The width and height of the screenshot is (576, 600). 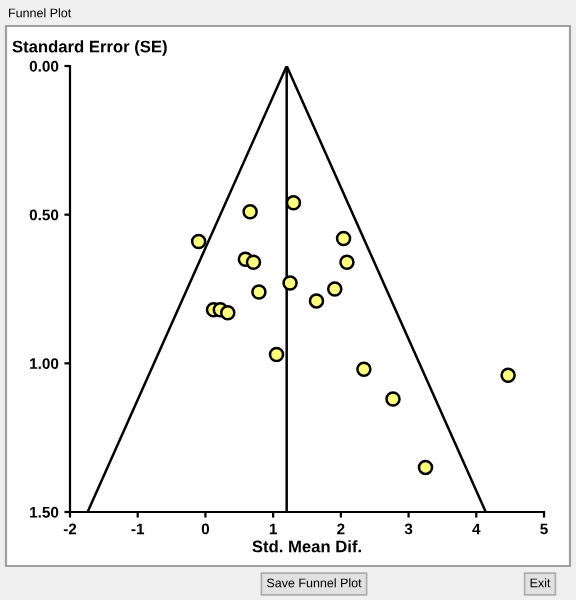 What do you see at coordinates (306, 546) in the screenshot?
I see `x-axis-title: Std. Mean Dif.` at bounding box center [306, 546].